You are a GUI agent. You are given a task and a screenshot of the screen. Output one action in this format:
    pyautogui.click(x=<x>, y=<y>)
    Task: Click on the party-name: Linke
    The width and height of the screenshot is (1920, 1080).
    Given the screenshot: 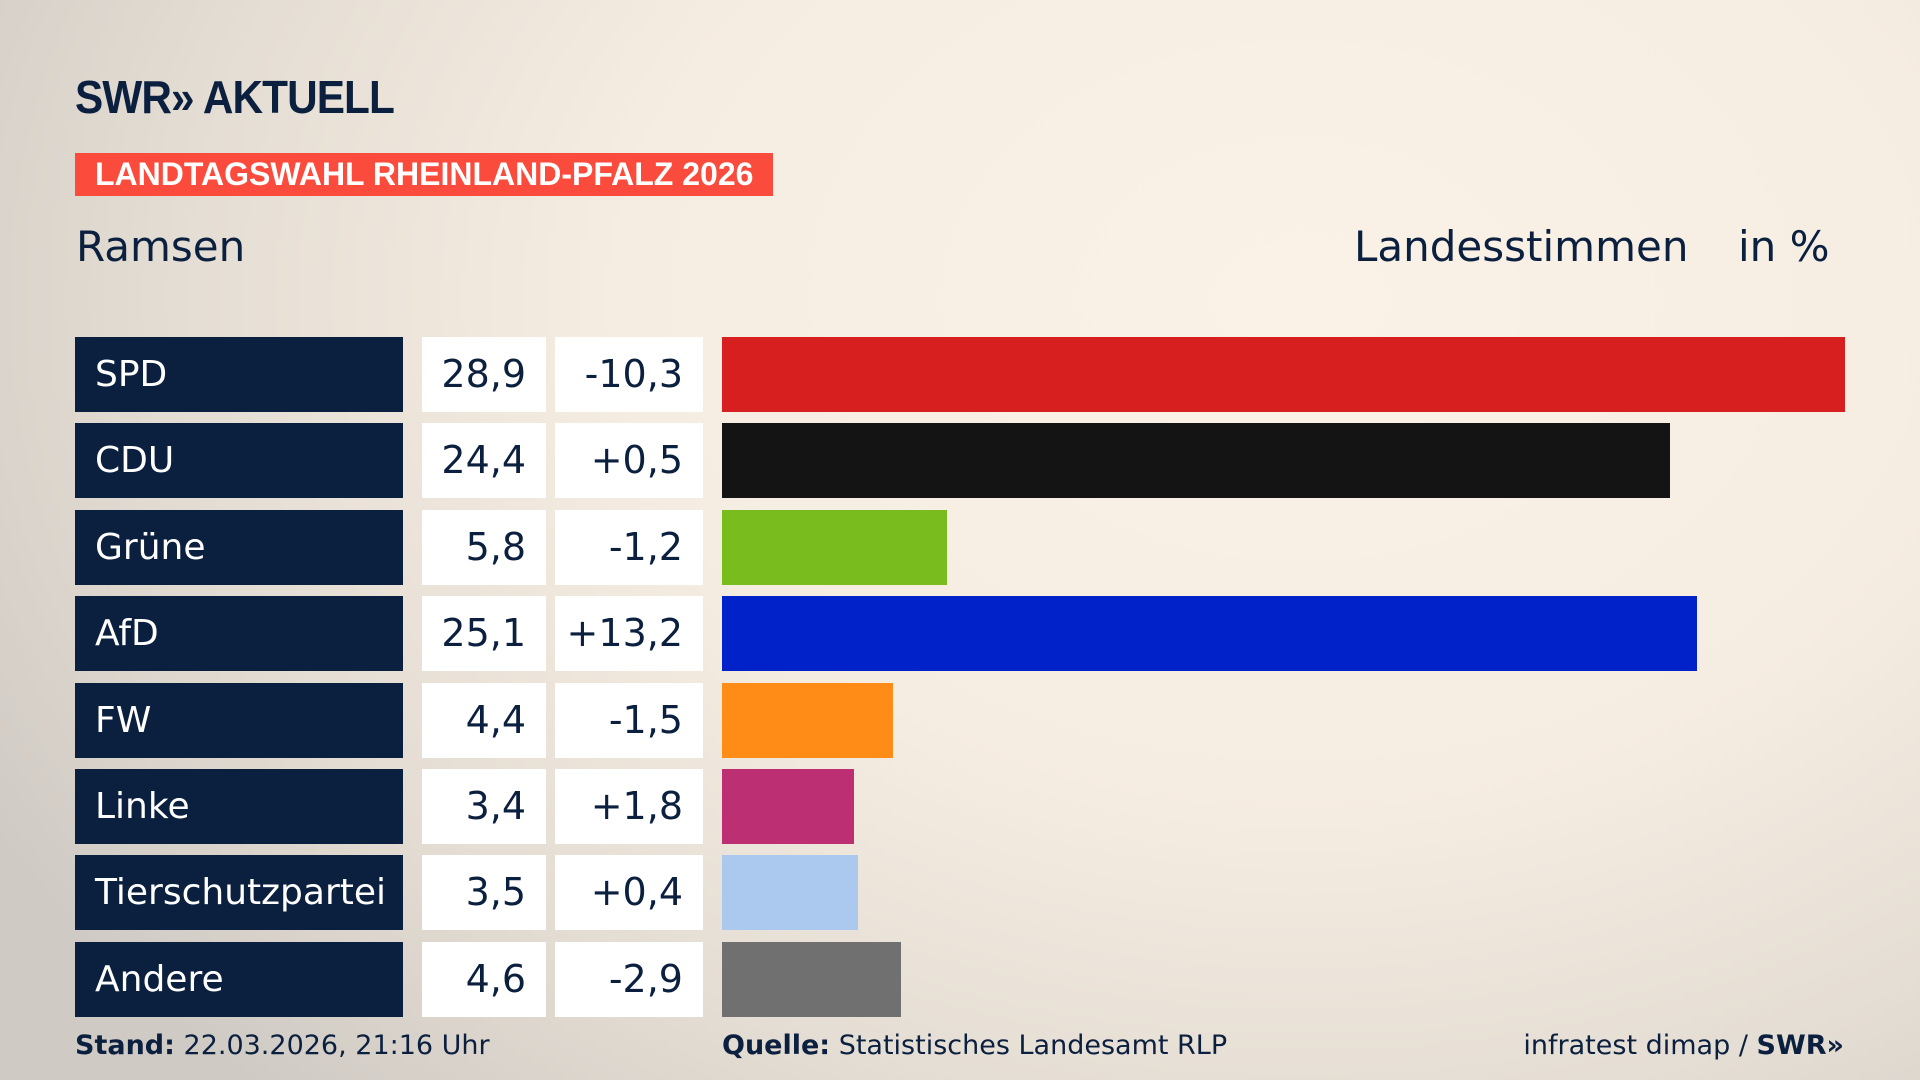 What is the action you would take?
    pyautogui.click(x=239, y=806)
    